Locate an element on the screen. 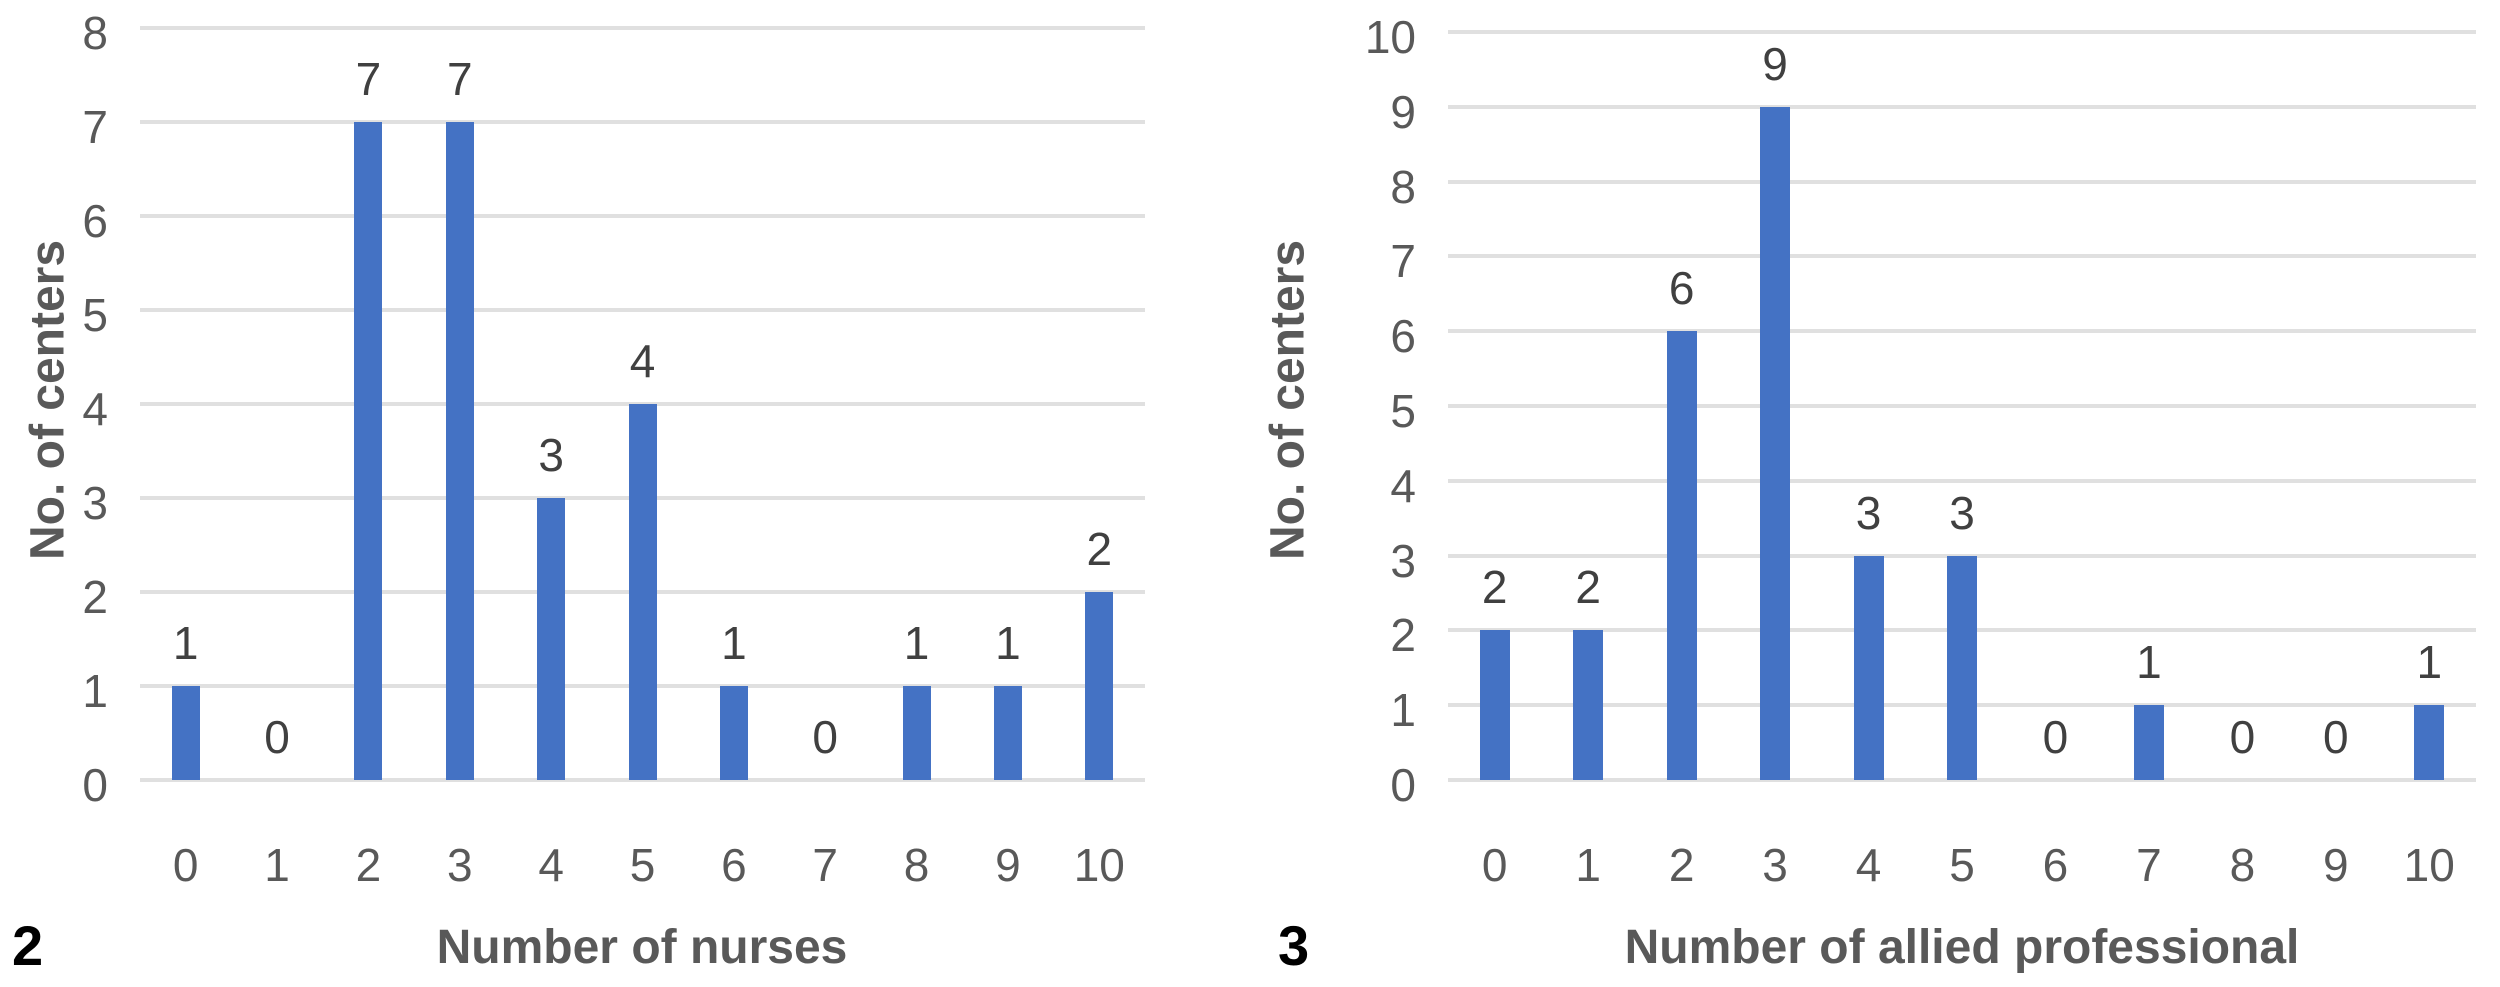  bar-value-label: 4 is located at coordinates (642, 361).